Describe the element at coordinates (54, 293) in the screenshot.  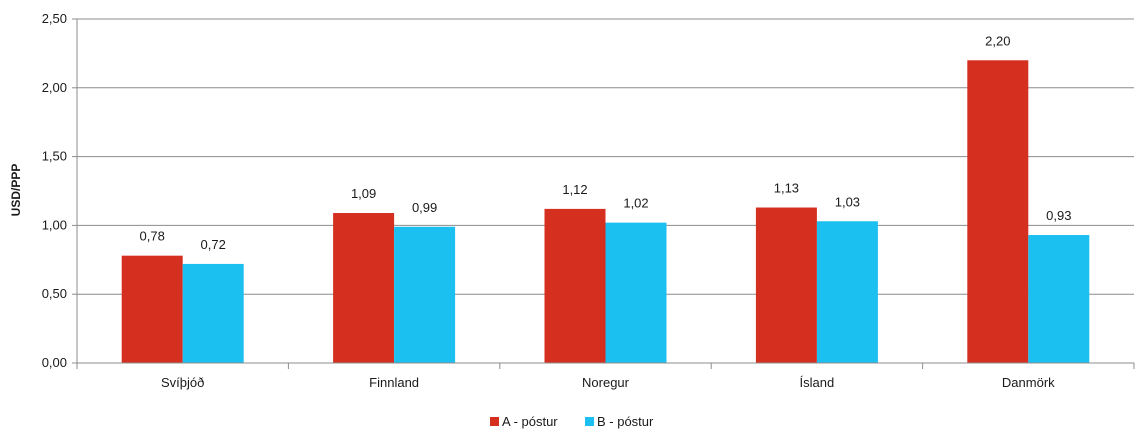
I see `y-tick-label: 0,50` at that location.